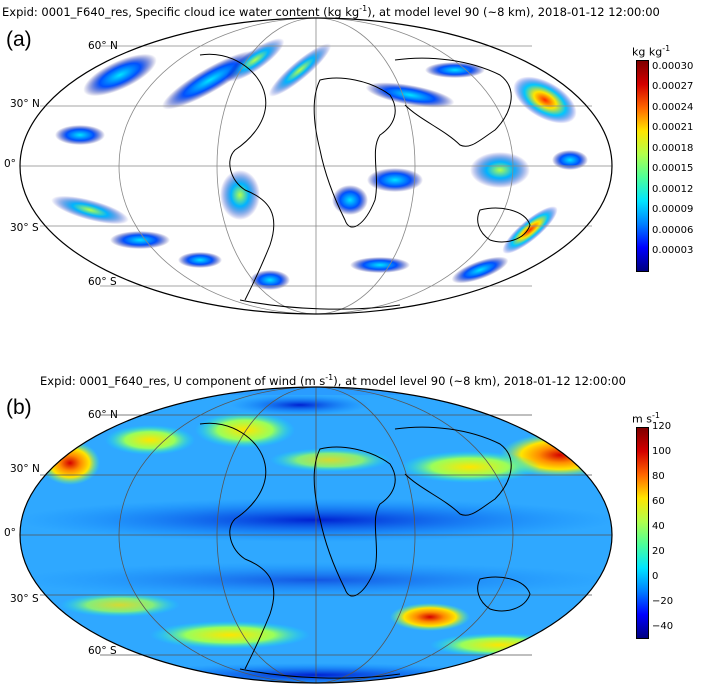 The width and height of the screenshot is (706, 689). I want to click on panel-a-lat-30n: 30° N, so click(25, 104).